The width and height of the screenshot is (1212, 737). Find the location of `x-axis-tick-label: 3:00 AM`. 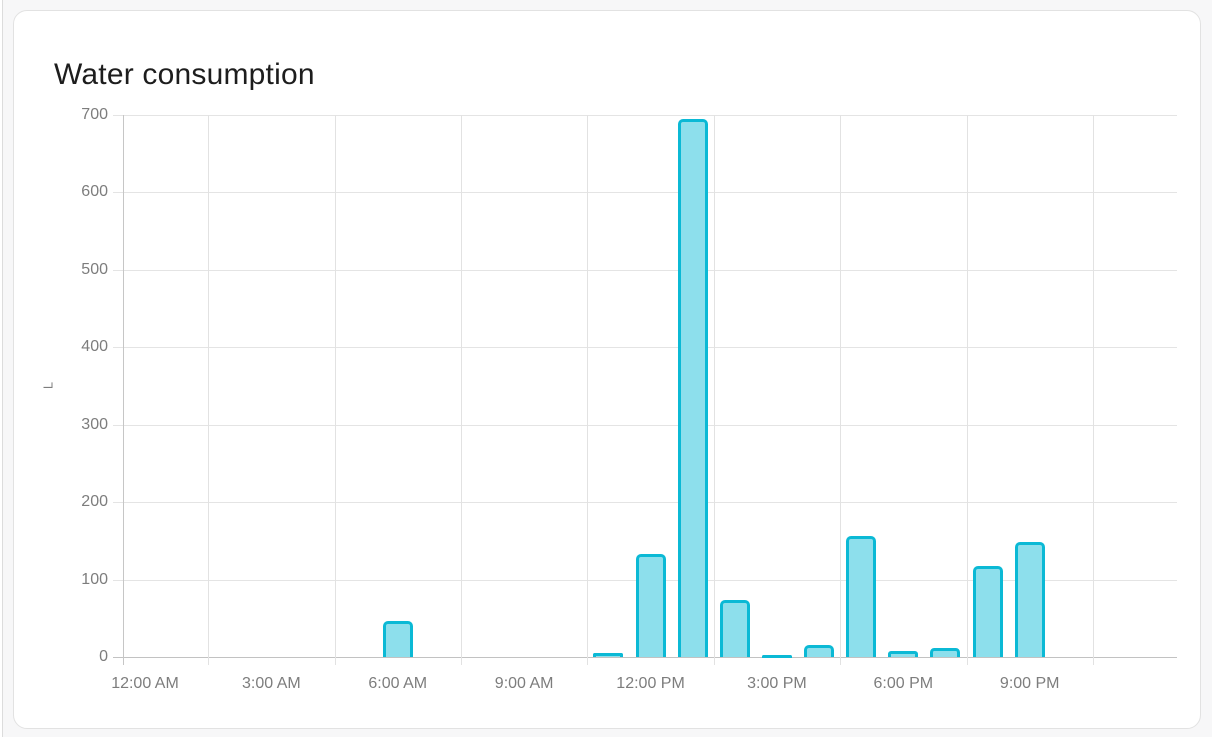

x-axis-tick-label: 3:00 AM is located at coordinates (271, 683).